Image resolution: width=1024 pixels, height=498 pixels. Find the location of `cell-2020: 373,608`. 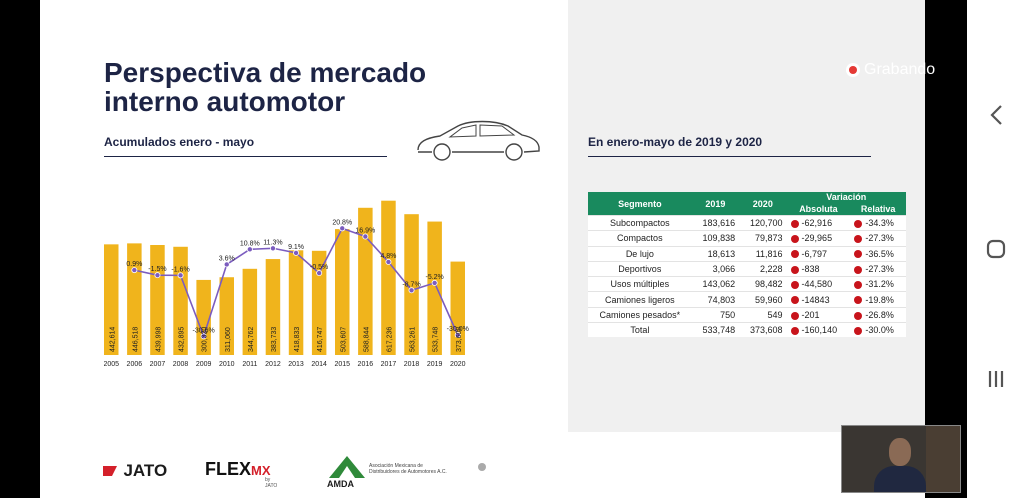

cell-2020: 373,608 is located at coordinates (763, 330).